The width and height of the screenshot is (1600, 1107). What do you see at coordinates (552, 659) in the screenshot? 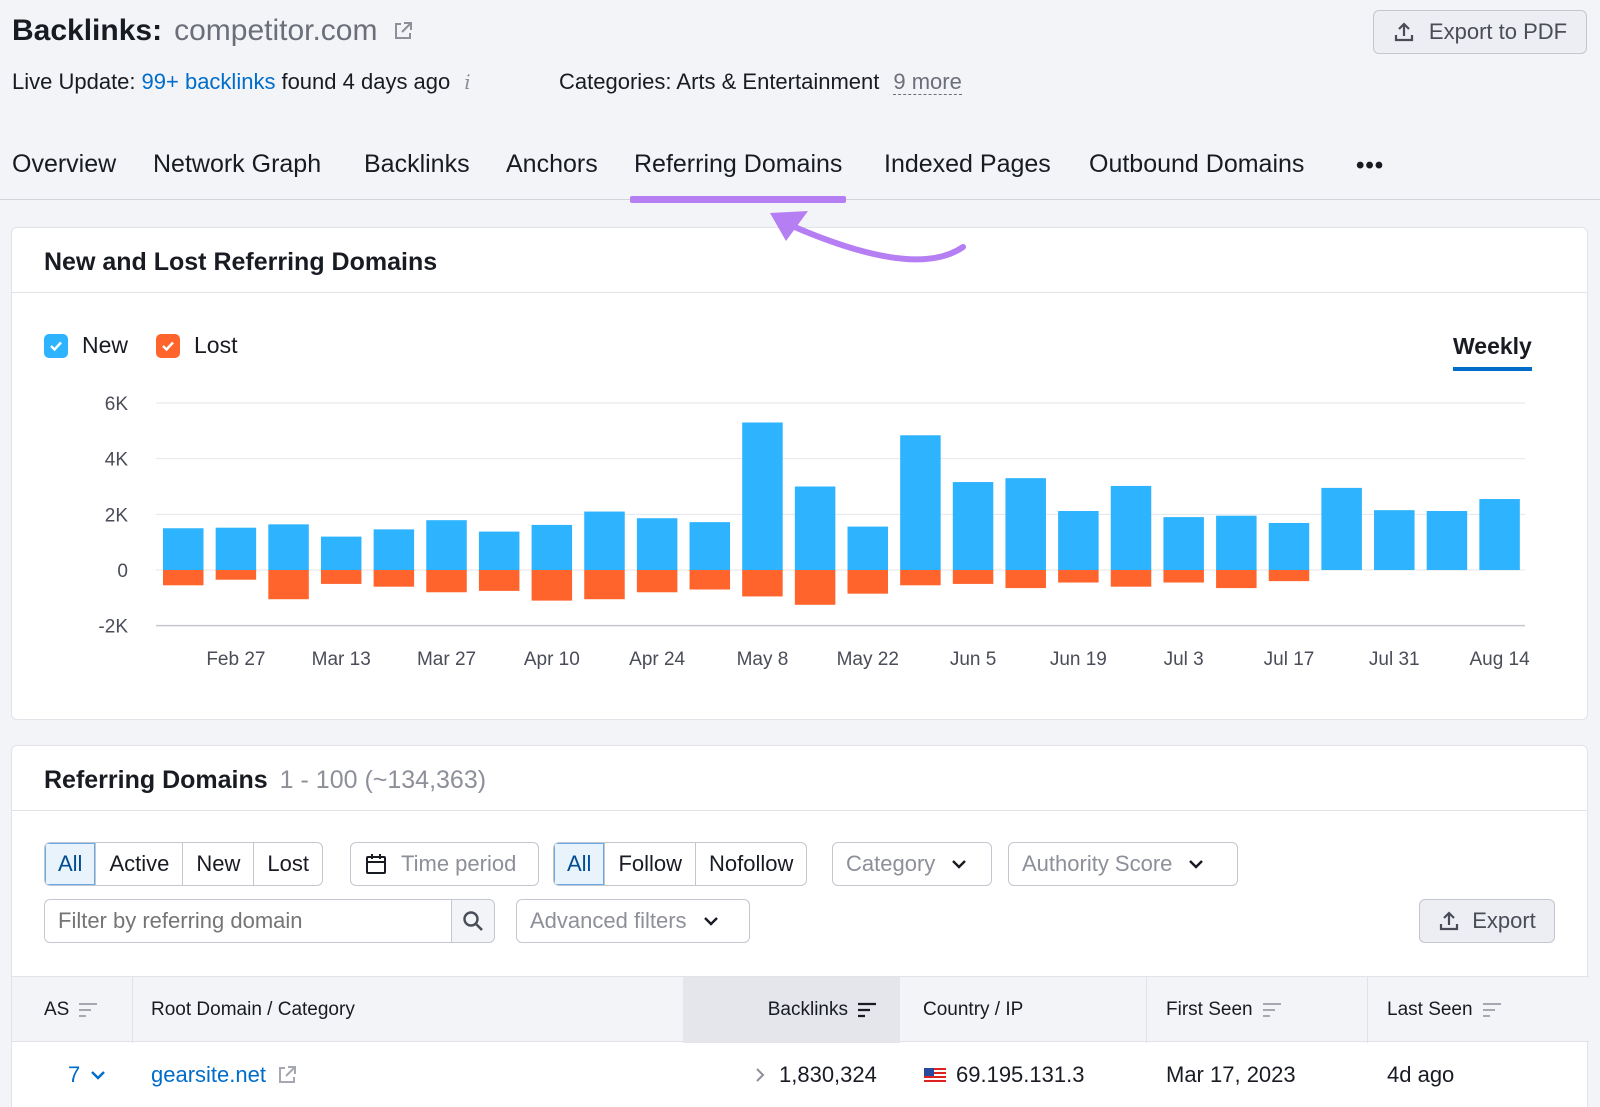
I see `x-tick-label: Apr 10` at bounding box center [552, 659].